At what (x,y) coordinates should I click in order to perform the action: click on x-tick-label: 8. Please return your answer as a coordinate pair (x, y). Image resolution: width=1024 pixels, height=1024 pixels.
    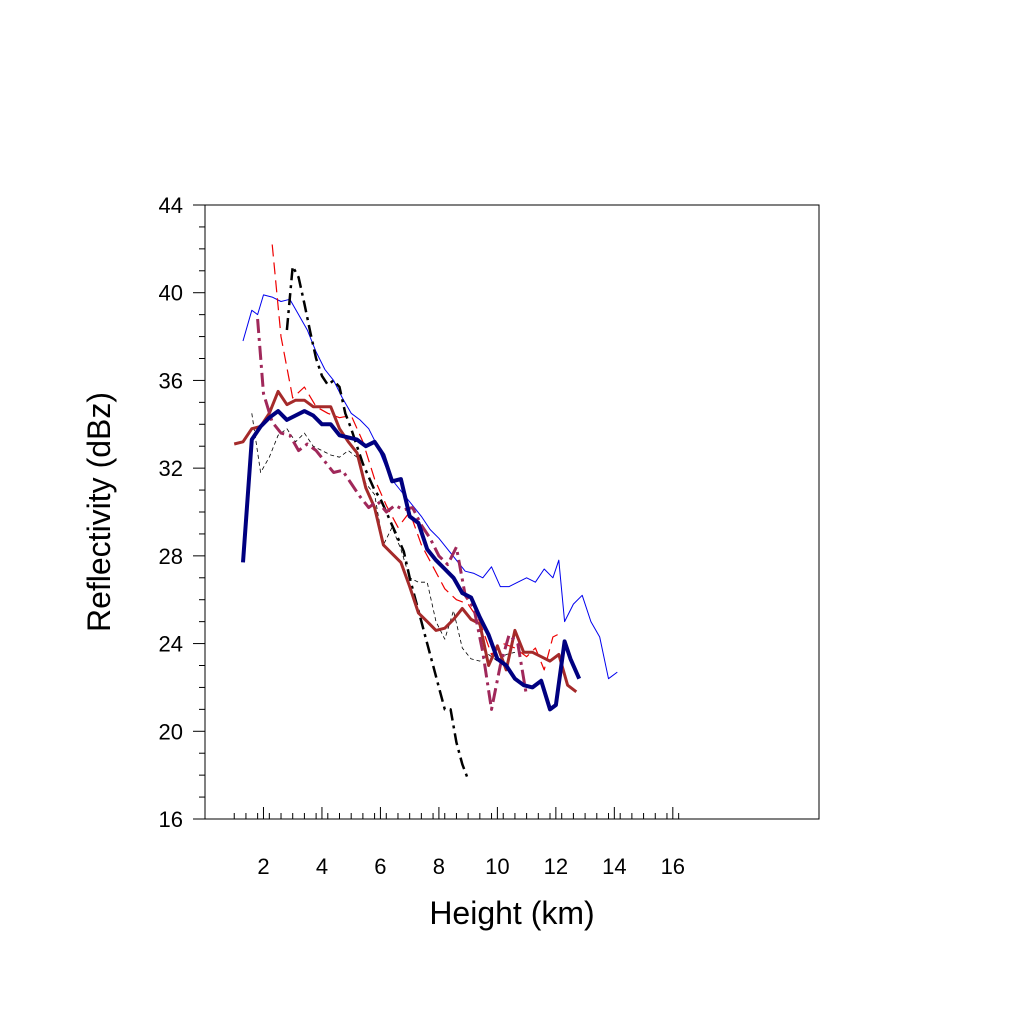
    Looking at the image, I should click on (439, 866).